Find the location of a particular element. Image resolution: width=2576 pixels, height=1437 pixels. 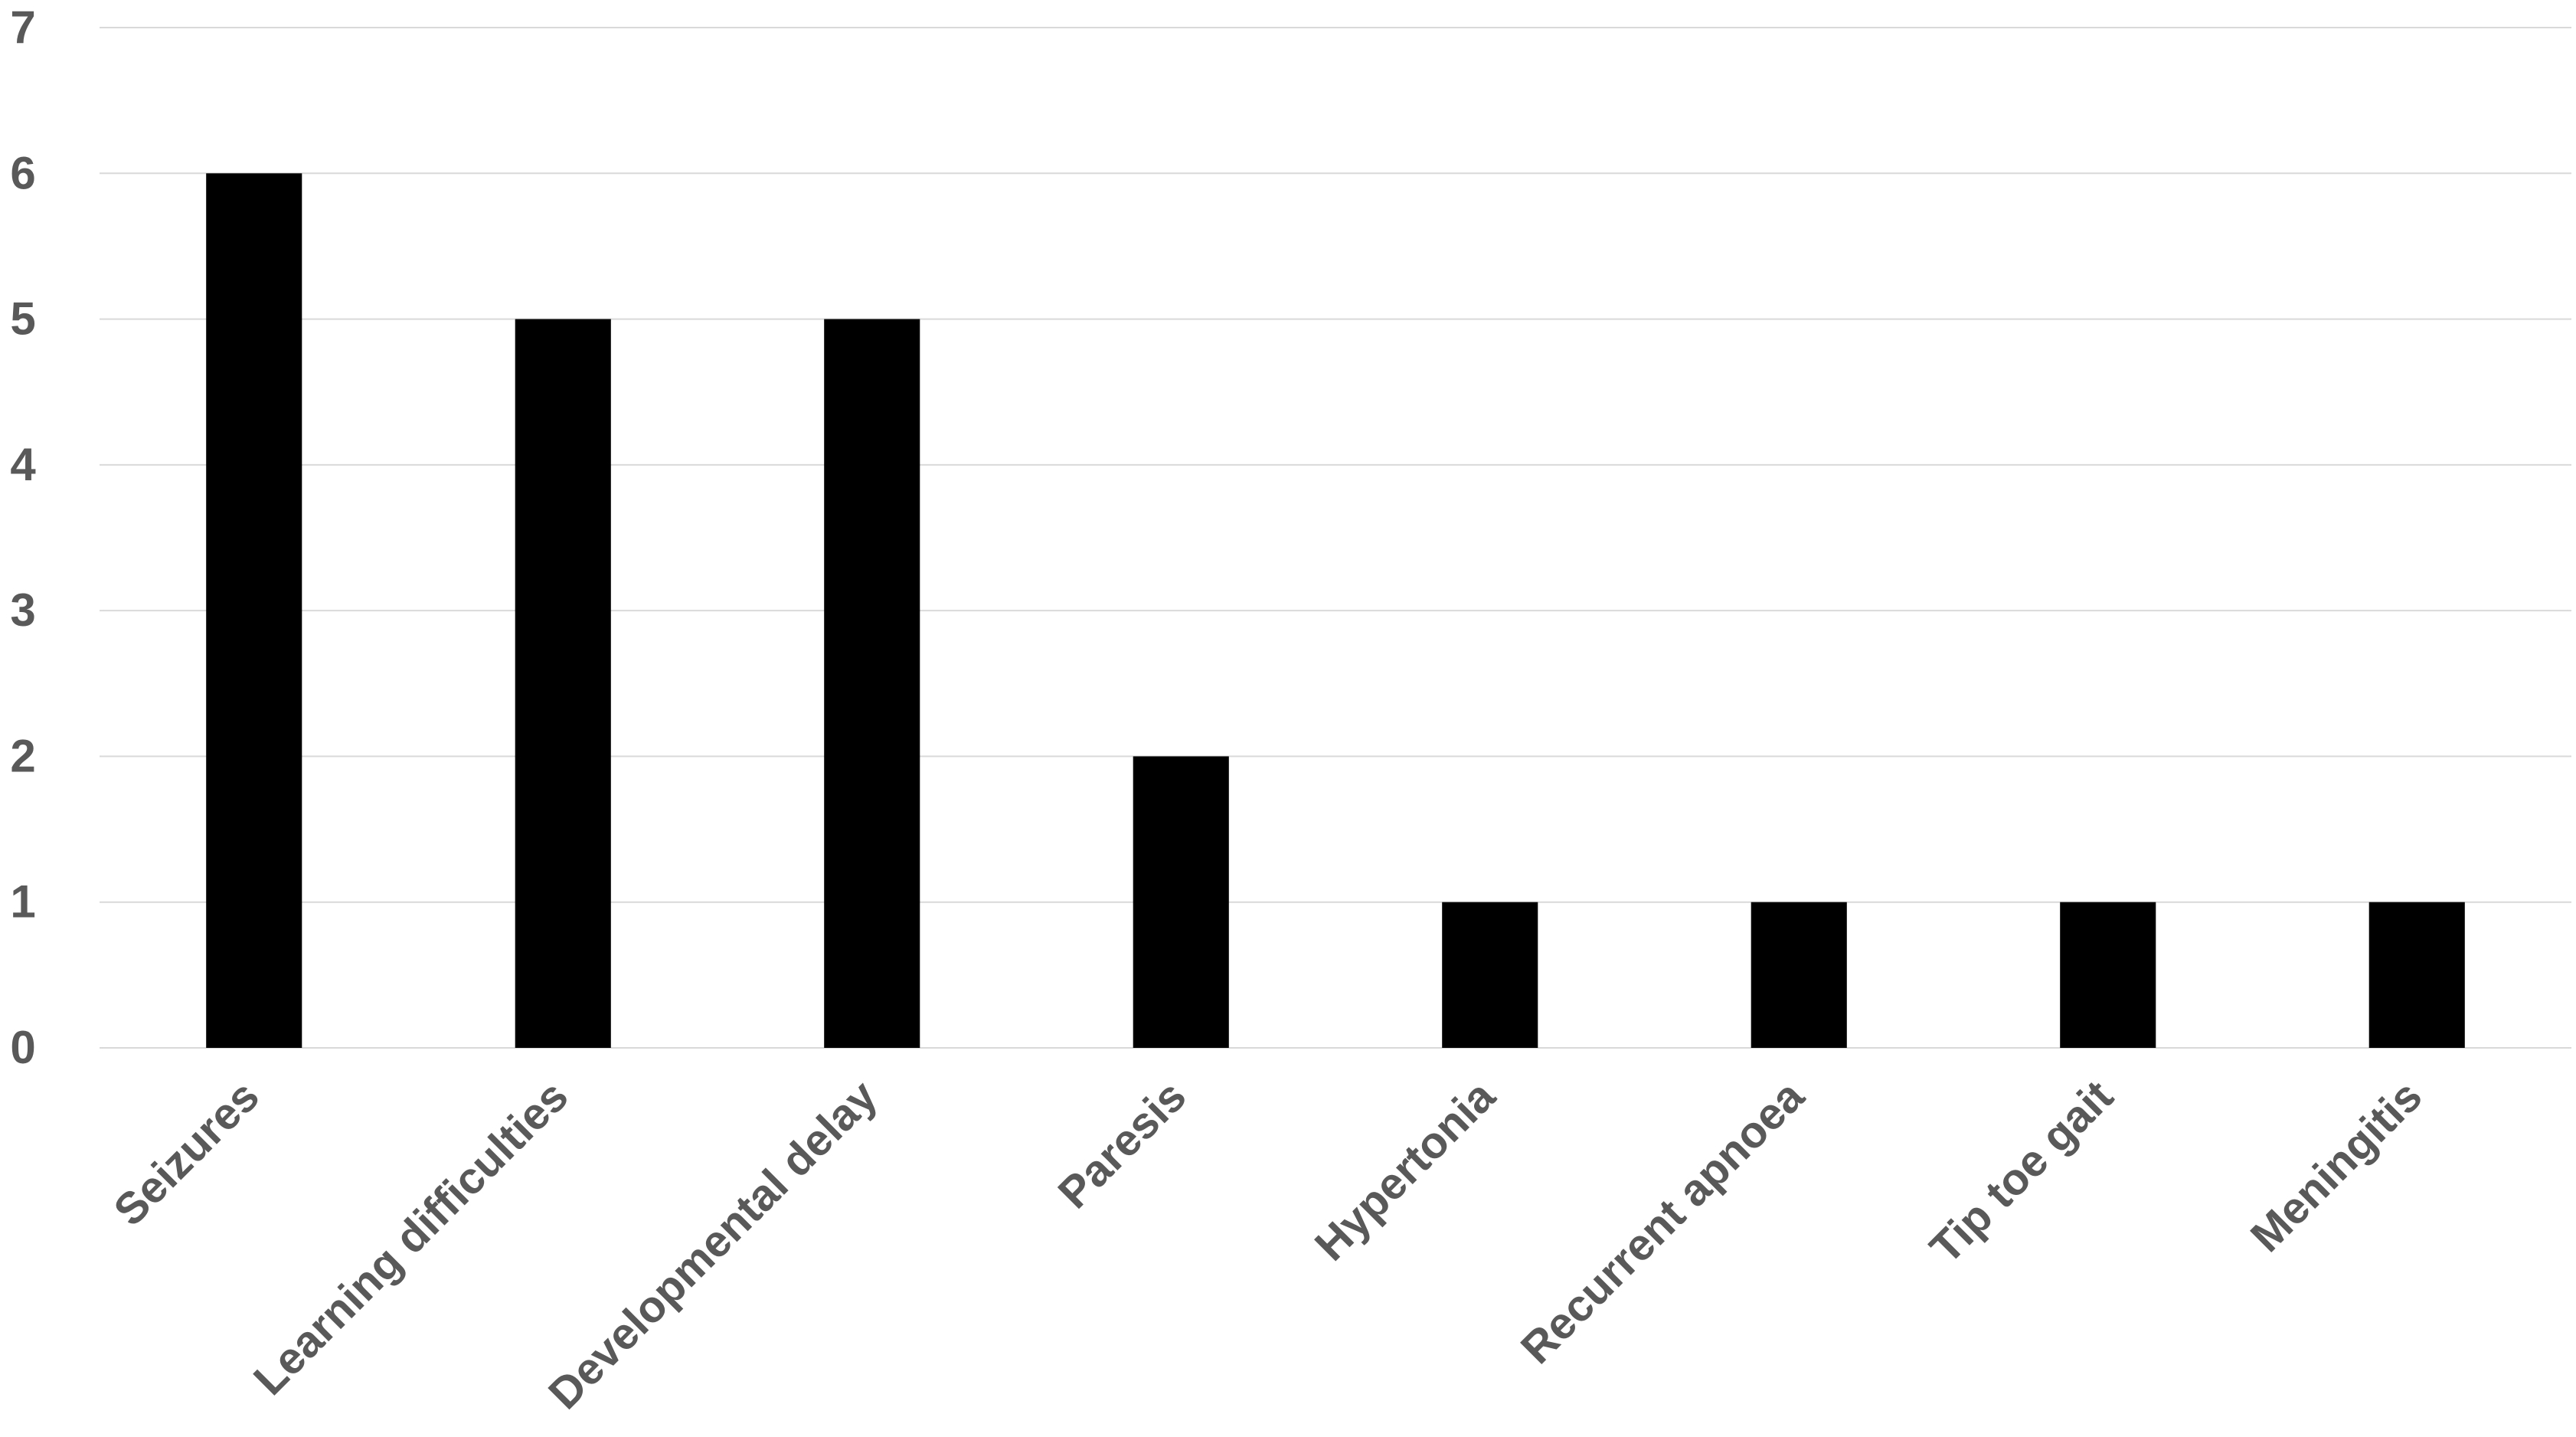

bar-hypertonia is located at coordinates (1490, 975).